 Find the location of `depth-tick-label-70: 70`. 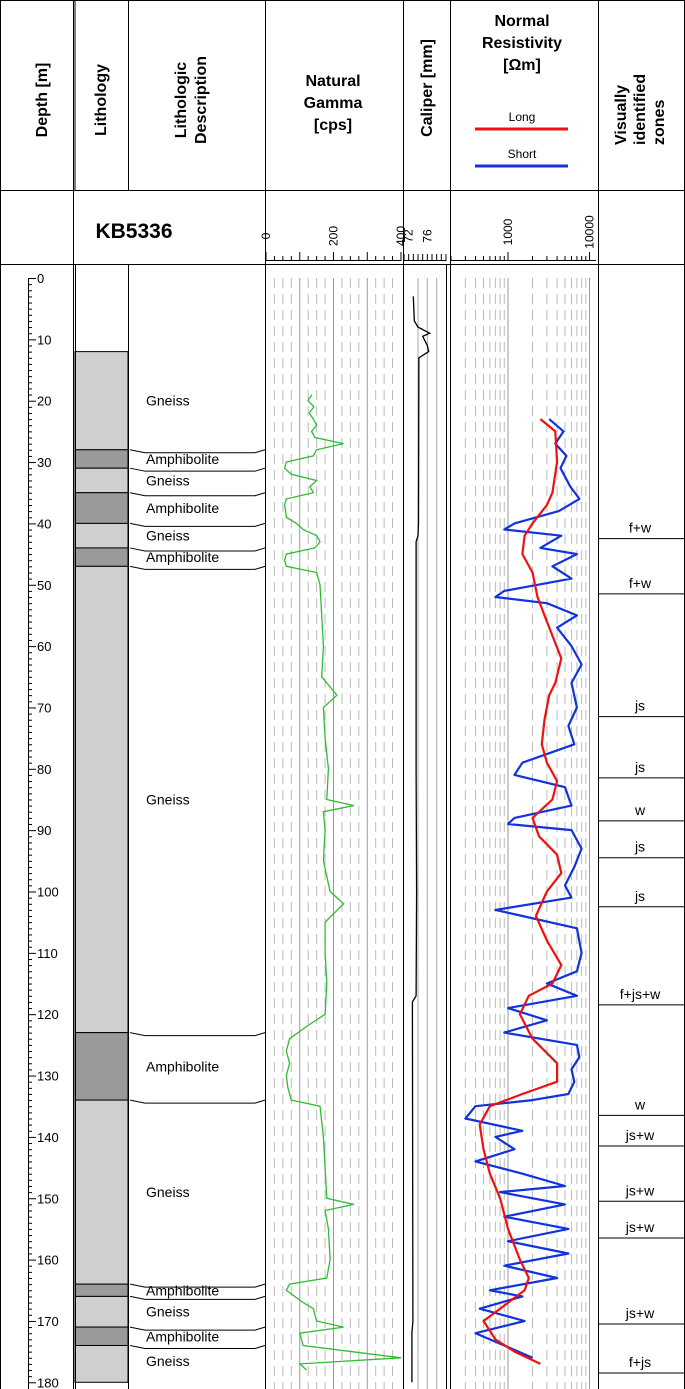

depth-tick-label-70: 70 is located at coordinates (44, 707).